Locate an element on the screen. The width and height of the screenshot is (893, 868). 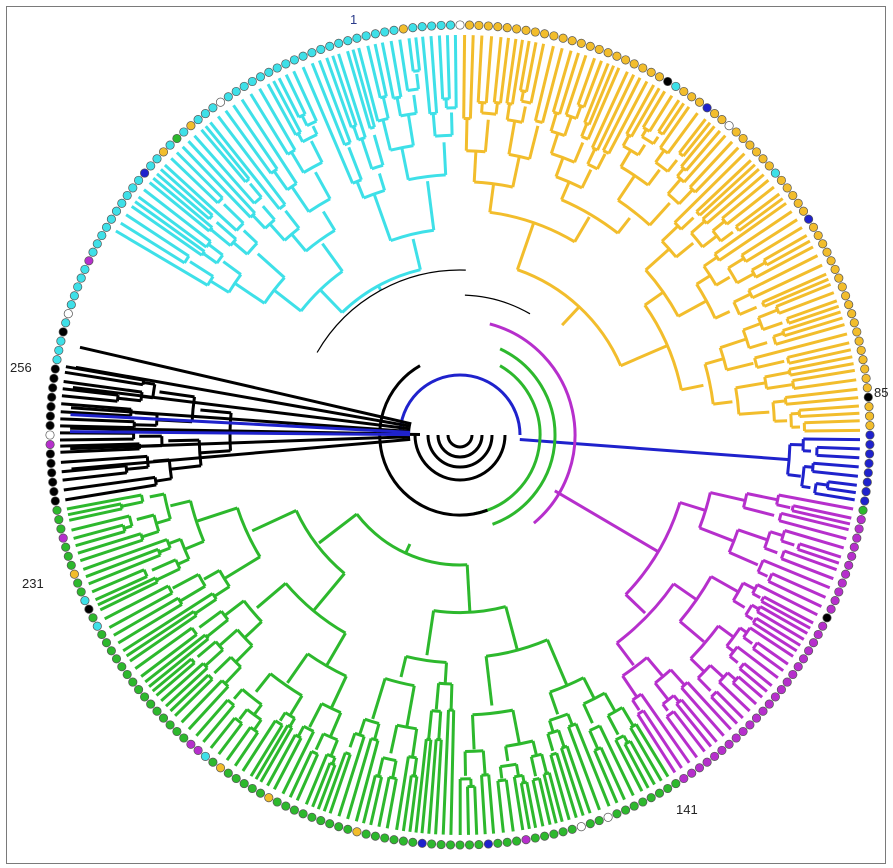
black-spoke is located at coordinates (243, 396).